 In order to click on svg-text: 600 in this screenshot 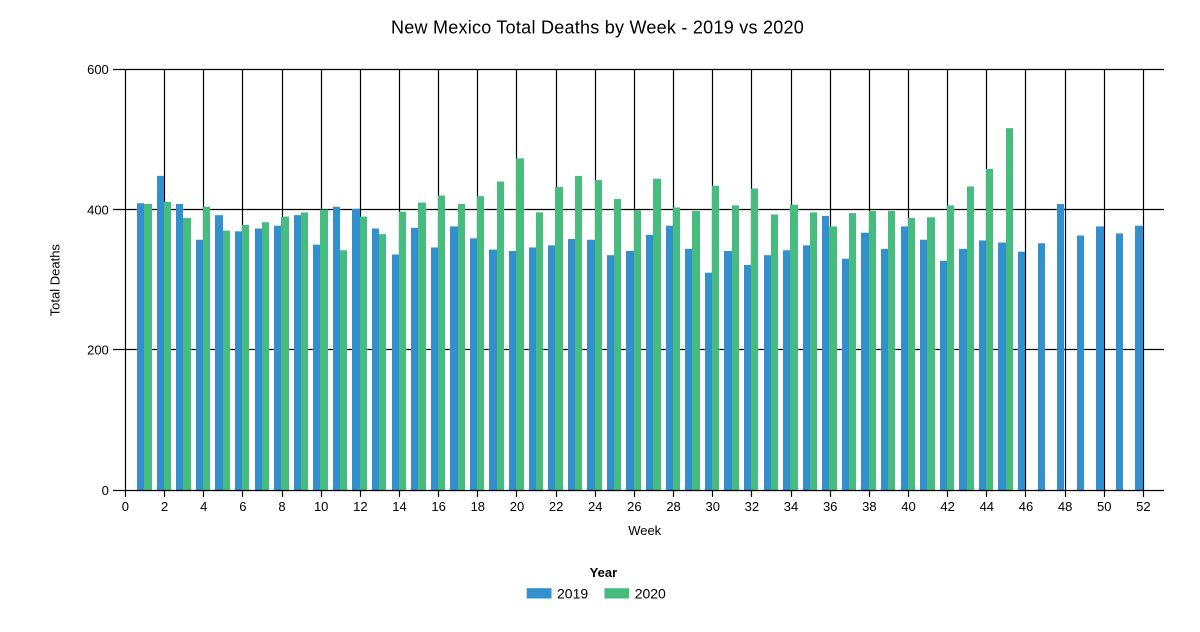, I will do `click(98, 69)`.